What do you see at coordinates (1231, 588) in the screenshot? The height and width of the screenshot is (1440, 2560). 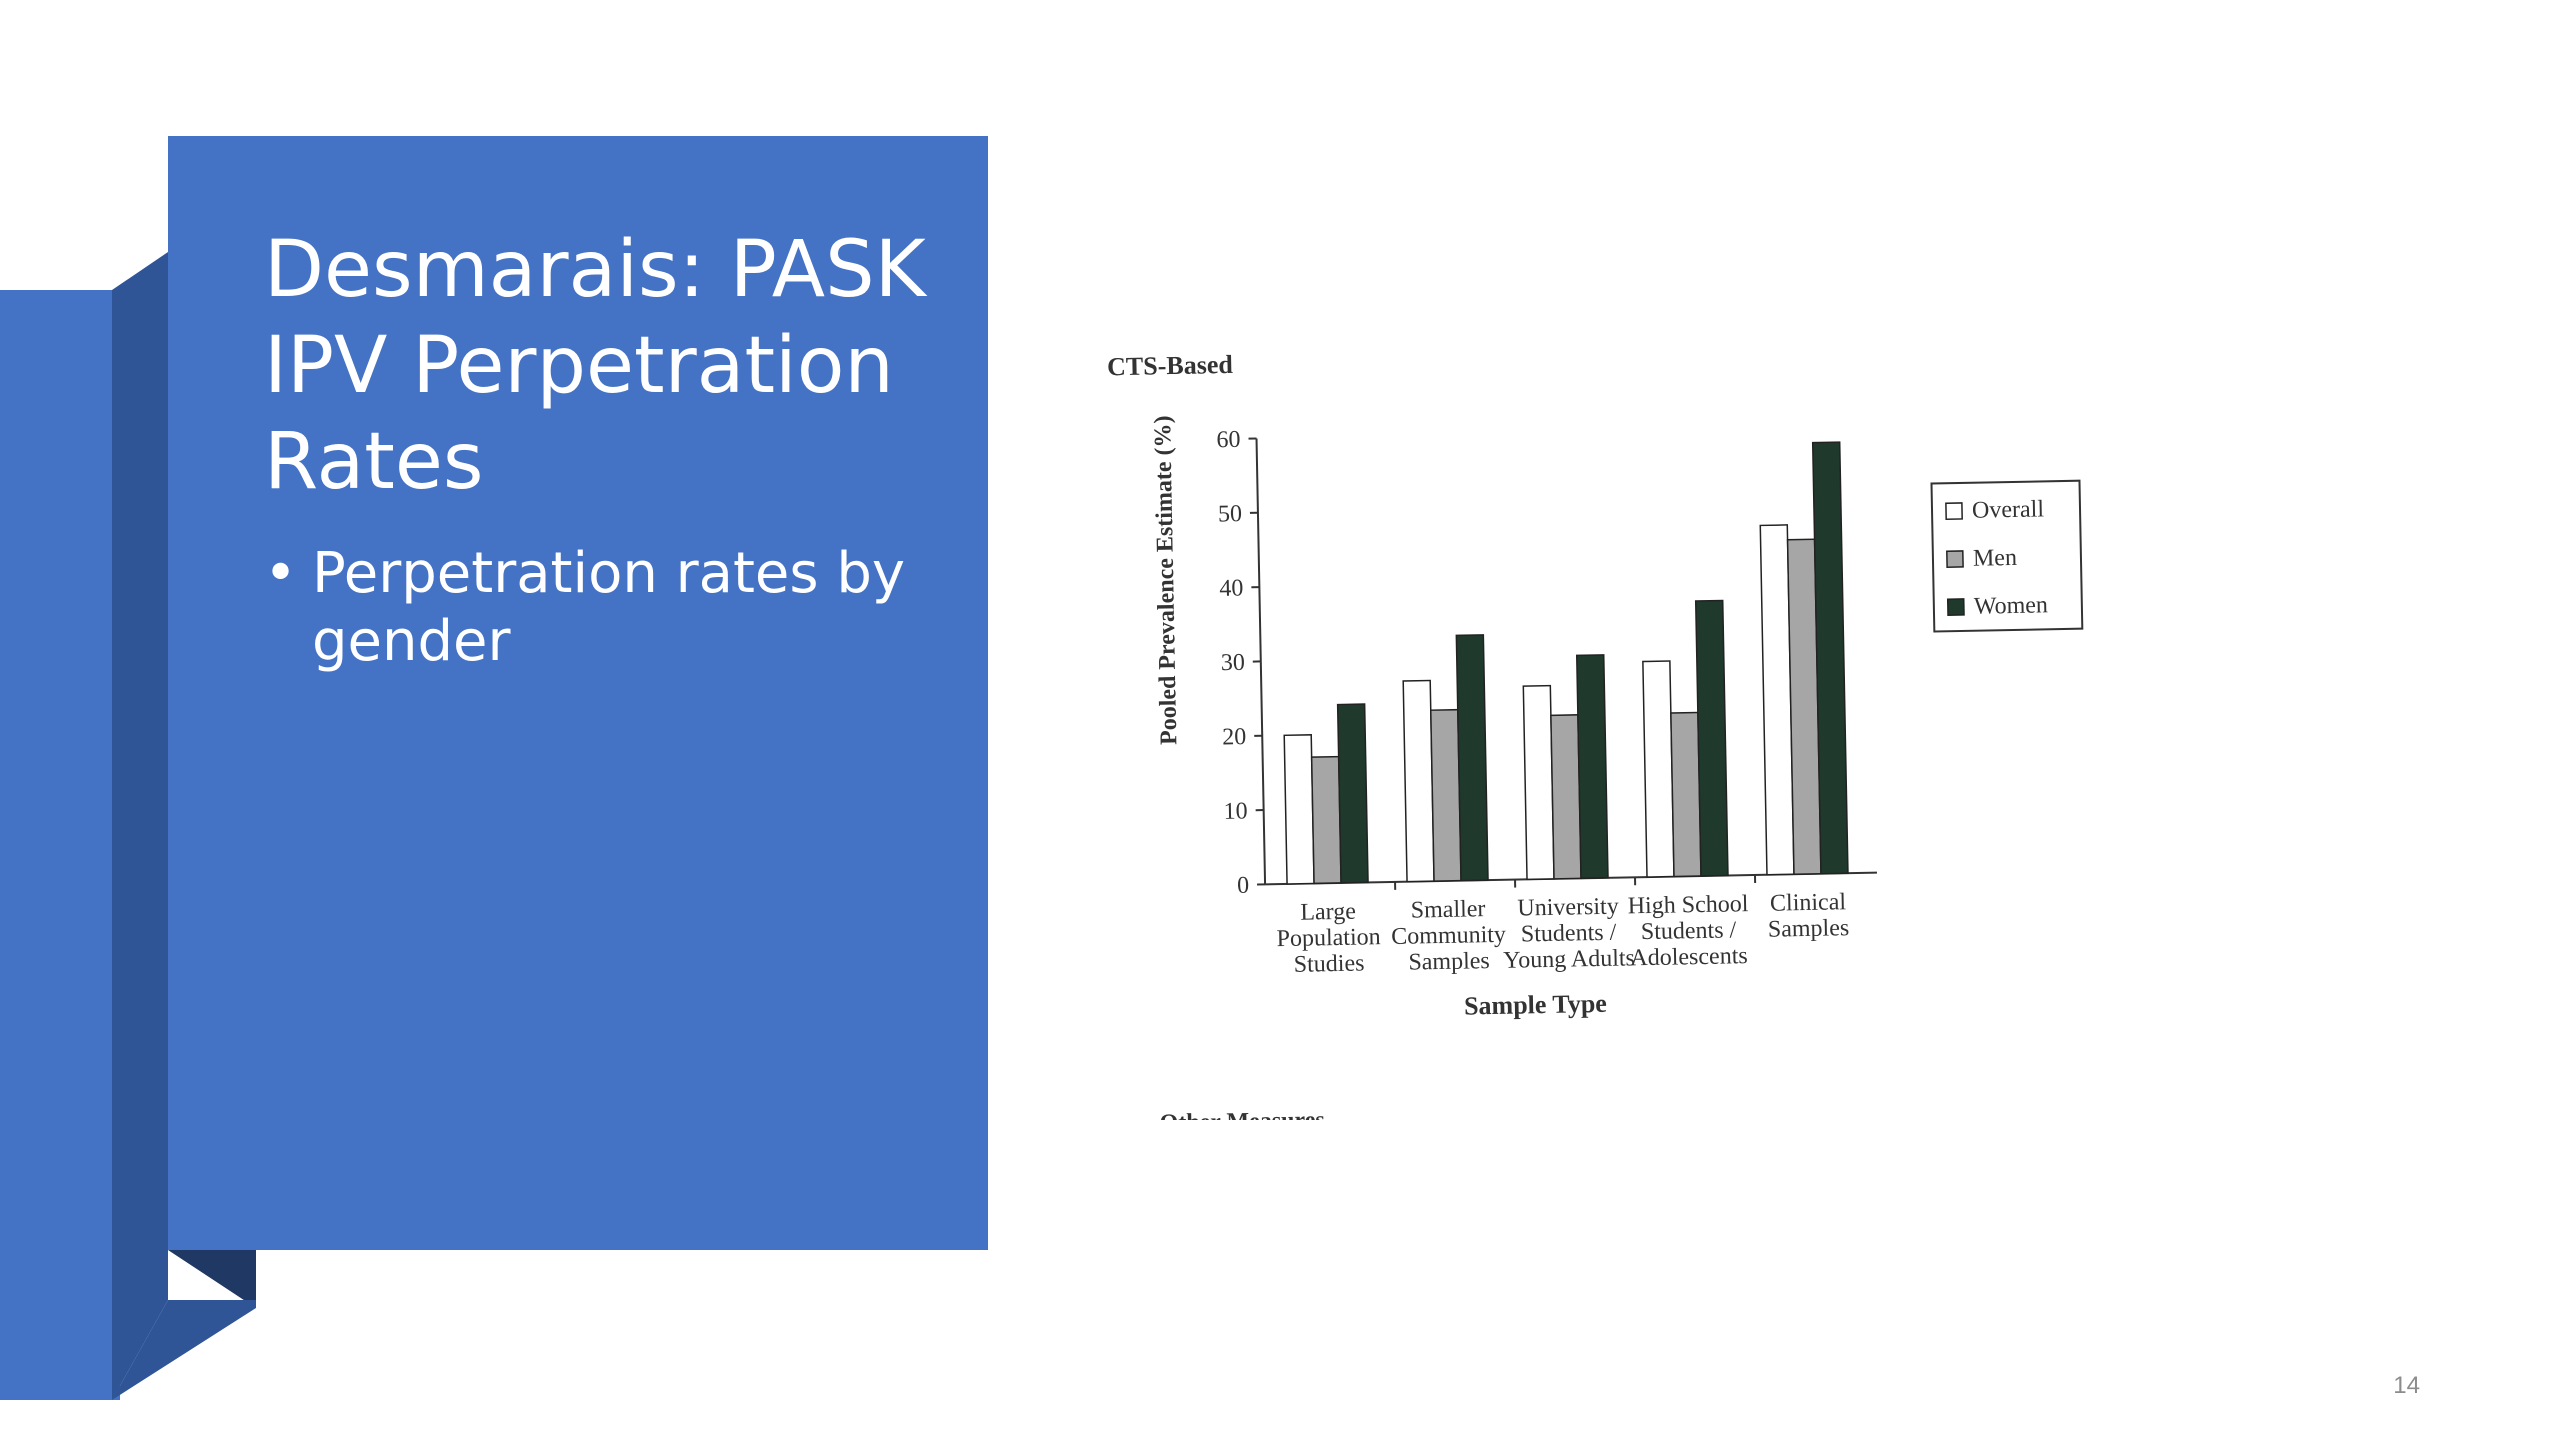 I see `y-tick-label: 40` at bounding box center [1231, 588].